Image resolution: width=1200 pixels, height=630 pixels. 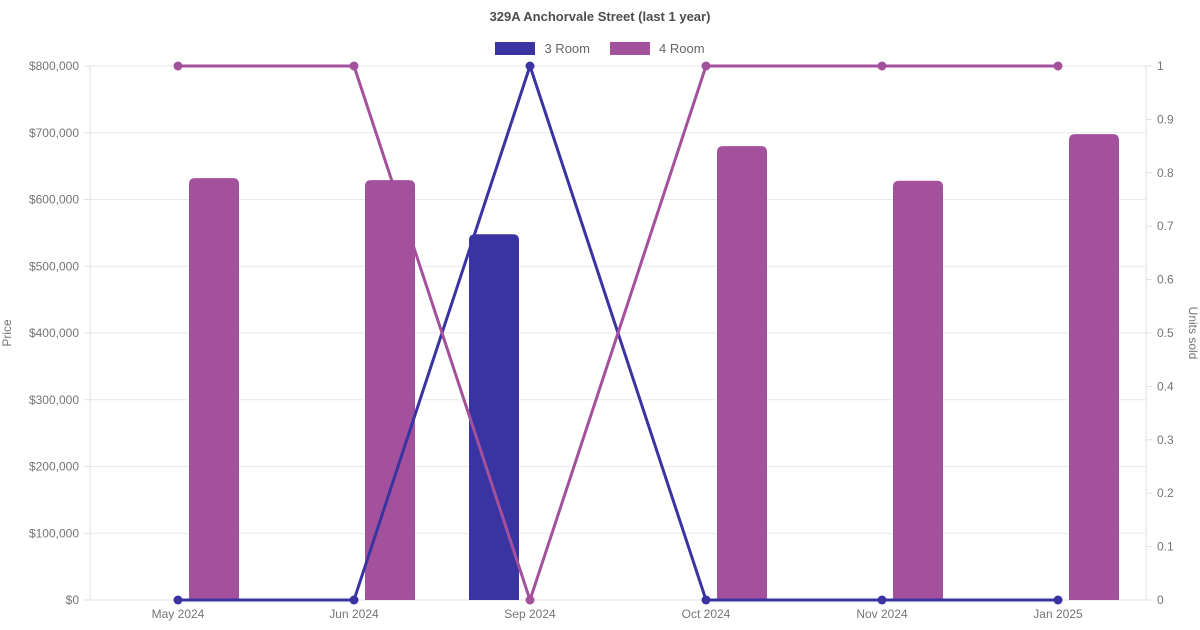 What do you see at coordinates (54, 133) in the screenshot?
I see `y-axis-left-tick-label: $700,000` at bounding box center [54, 133].